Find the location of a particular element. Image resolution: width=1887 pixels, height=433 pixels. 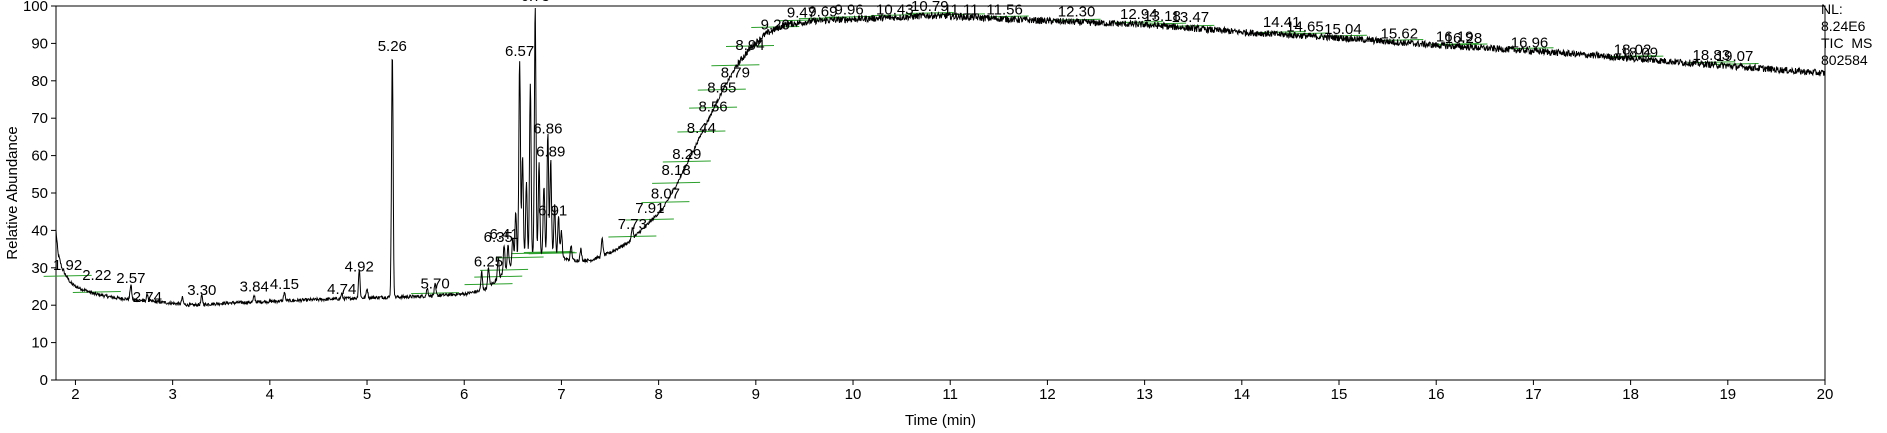

peak-label: 7.91 is located at coordinates (649, 208).